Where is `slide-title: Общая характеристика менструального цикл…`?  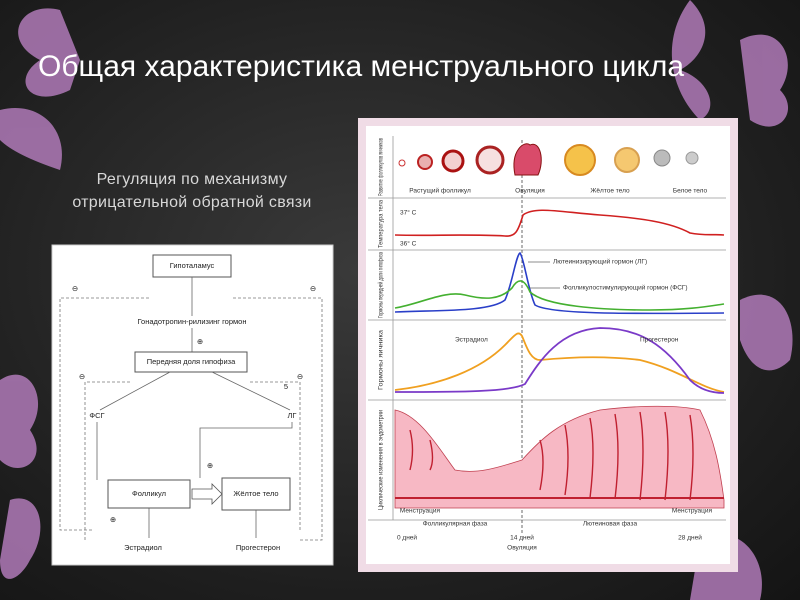 slide-title: Общая характеристика менструального цикл… is located at coordinates (361, 66).